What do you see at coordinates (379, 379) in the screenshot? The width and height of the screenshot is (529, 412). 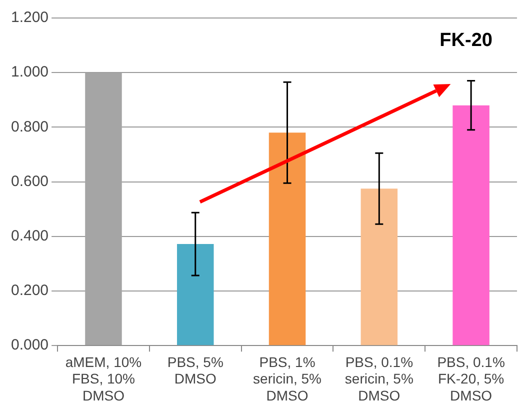 I see `x-tick-label: PBS, 0.1% sericin, 5% DMSO` at bounding box center [379, 379].